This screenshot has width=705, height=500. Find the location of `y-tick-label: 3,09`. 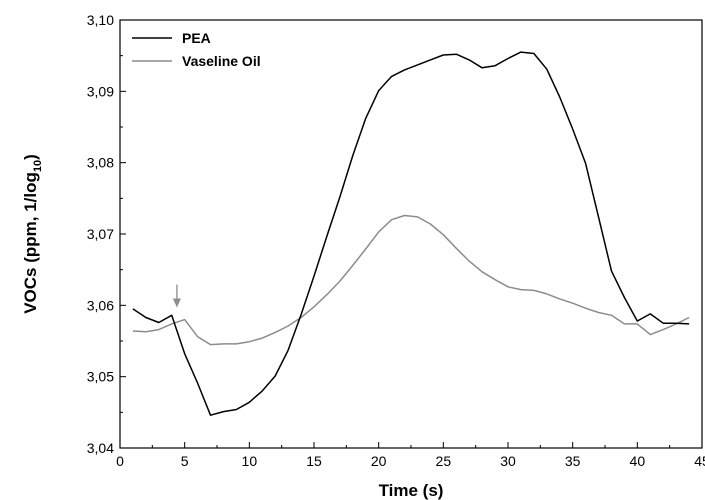

y-tick-label: 3,09 is located at coordinates (100, 91).